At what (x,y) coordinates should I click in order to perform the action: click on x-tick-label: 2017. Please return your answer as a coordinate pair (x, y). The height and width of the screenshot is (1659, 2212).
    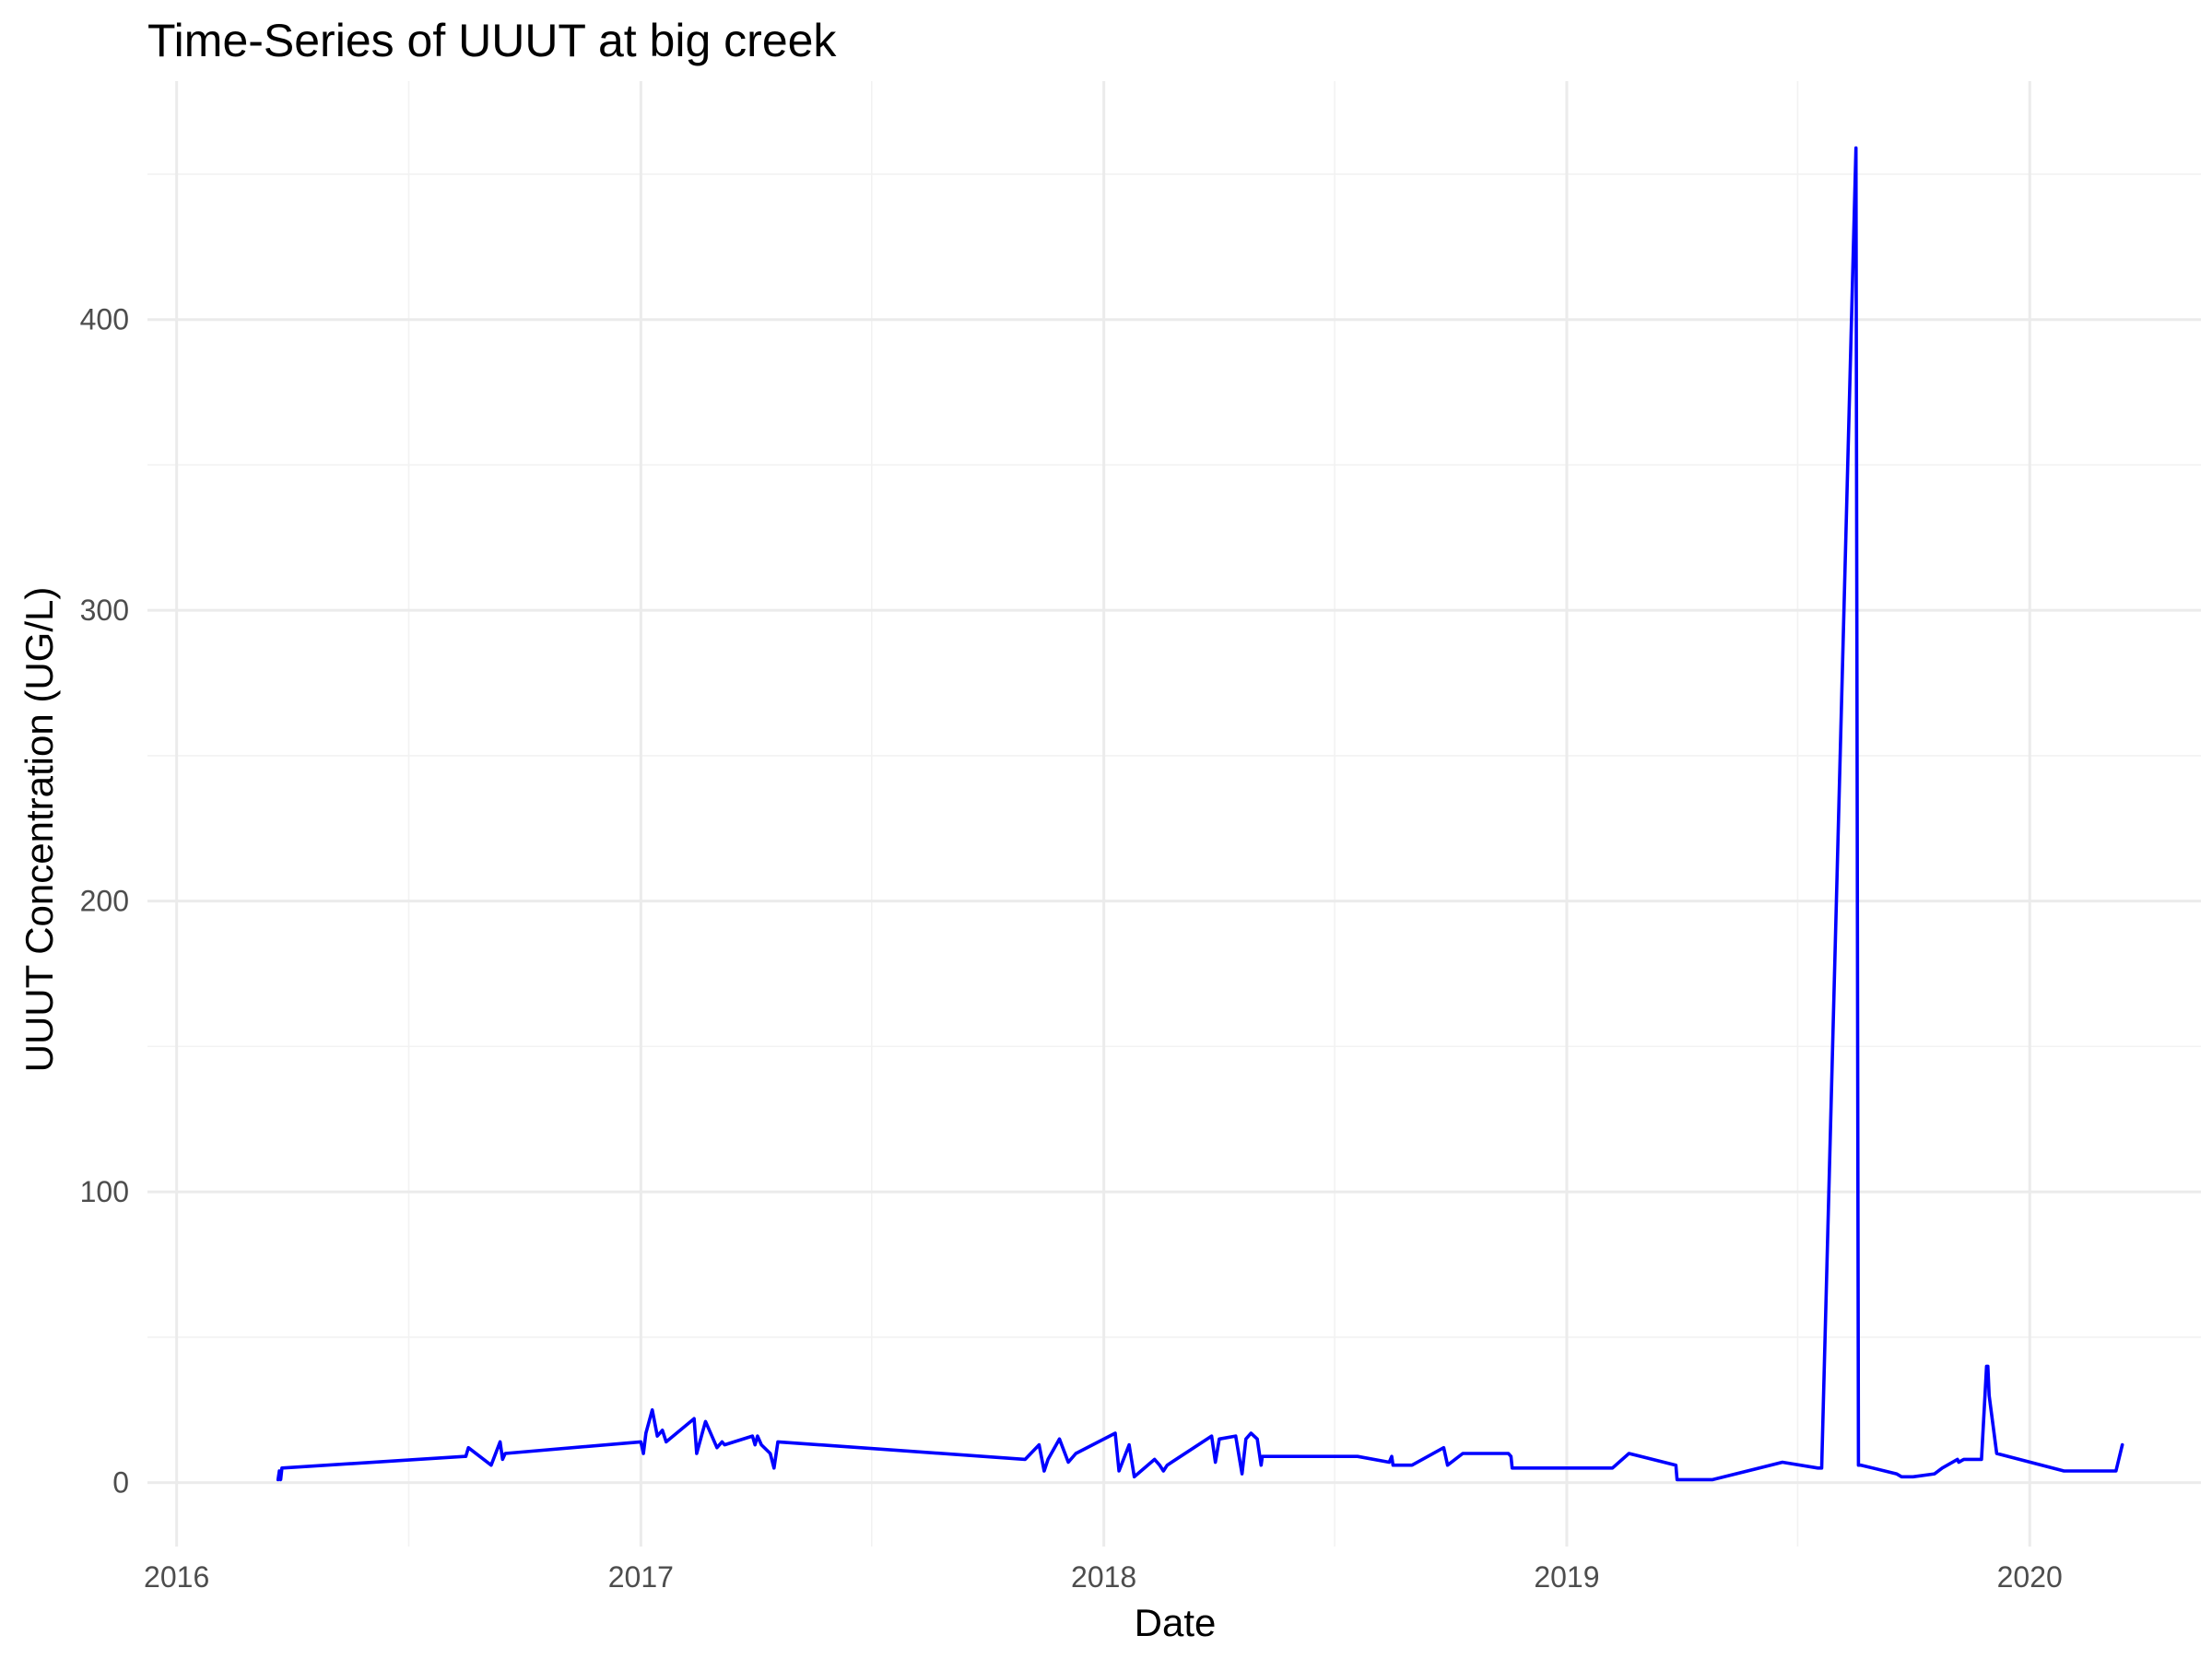
    Looking at the image, I should click on (641, 1577).